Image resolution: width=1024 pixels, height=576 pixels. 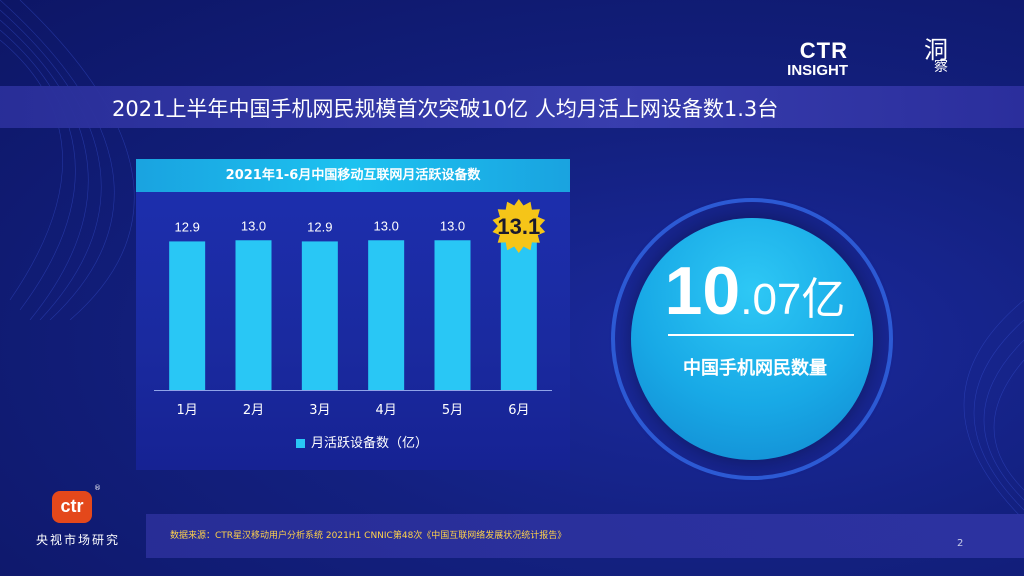 I want to click on x-tick-label-2: 2月, so click(x=253, y=410).